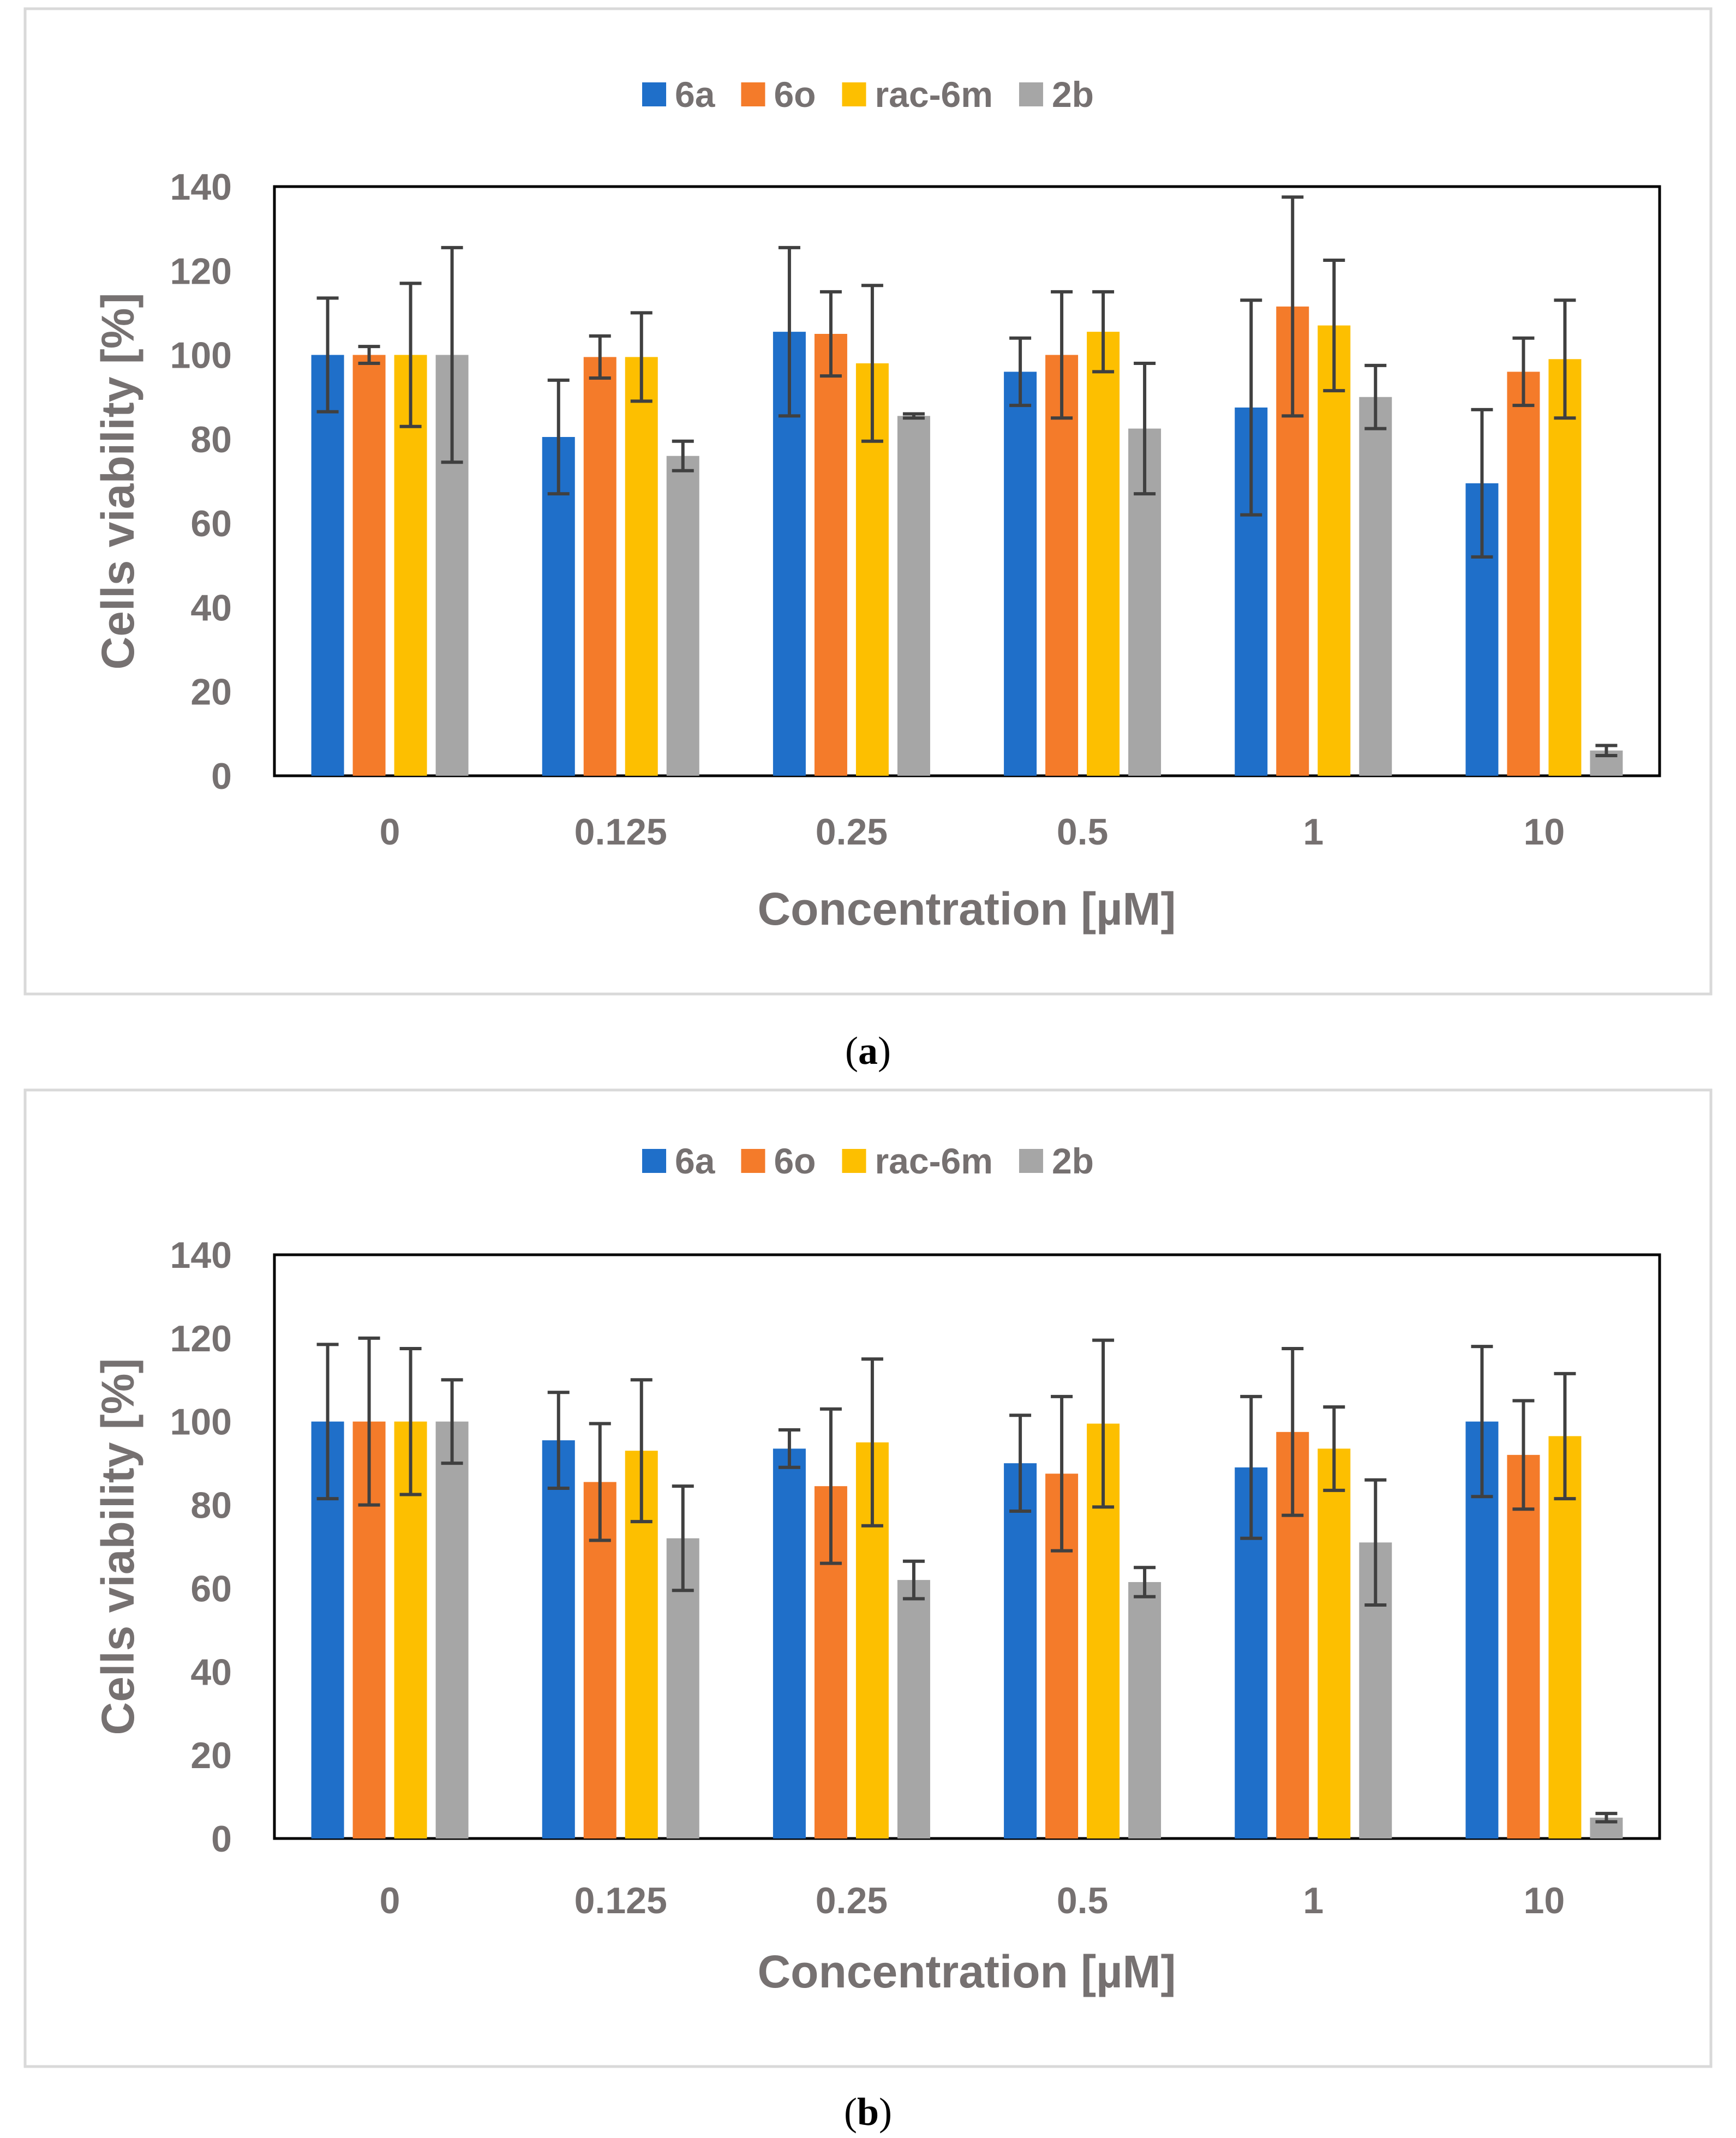 The width and height of the screenshot is (1736, 2138). What do you see at coordinates (211, 1755) in the screenshot?
I see `panel-b-y-tick-1: 20` at bounding box center [211, 1755].